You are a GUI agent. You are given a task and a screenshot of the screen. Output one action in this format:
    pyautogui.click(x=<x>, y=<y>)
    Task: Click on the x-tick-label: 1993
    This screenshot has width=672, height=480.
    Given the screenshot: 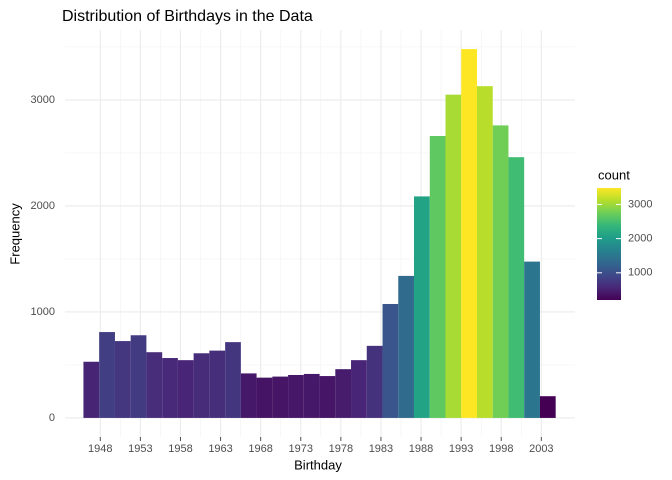 What is the action you would take?
    pyautogui.click(x=461, y=449)
    